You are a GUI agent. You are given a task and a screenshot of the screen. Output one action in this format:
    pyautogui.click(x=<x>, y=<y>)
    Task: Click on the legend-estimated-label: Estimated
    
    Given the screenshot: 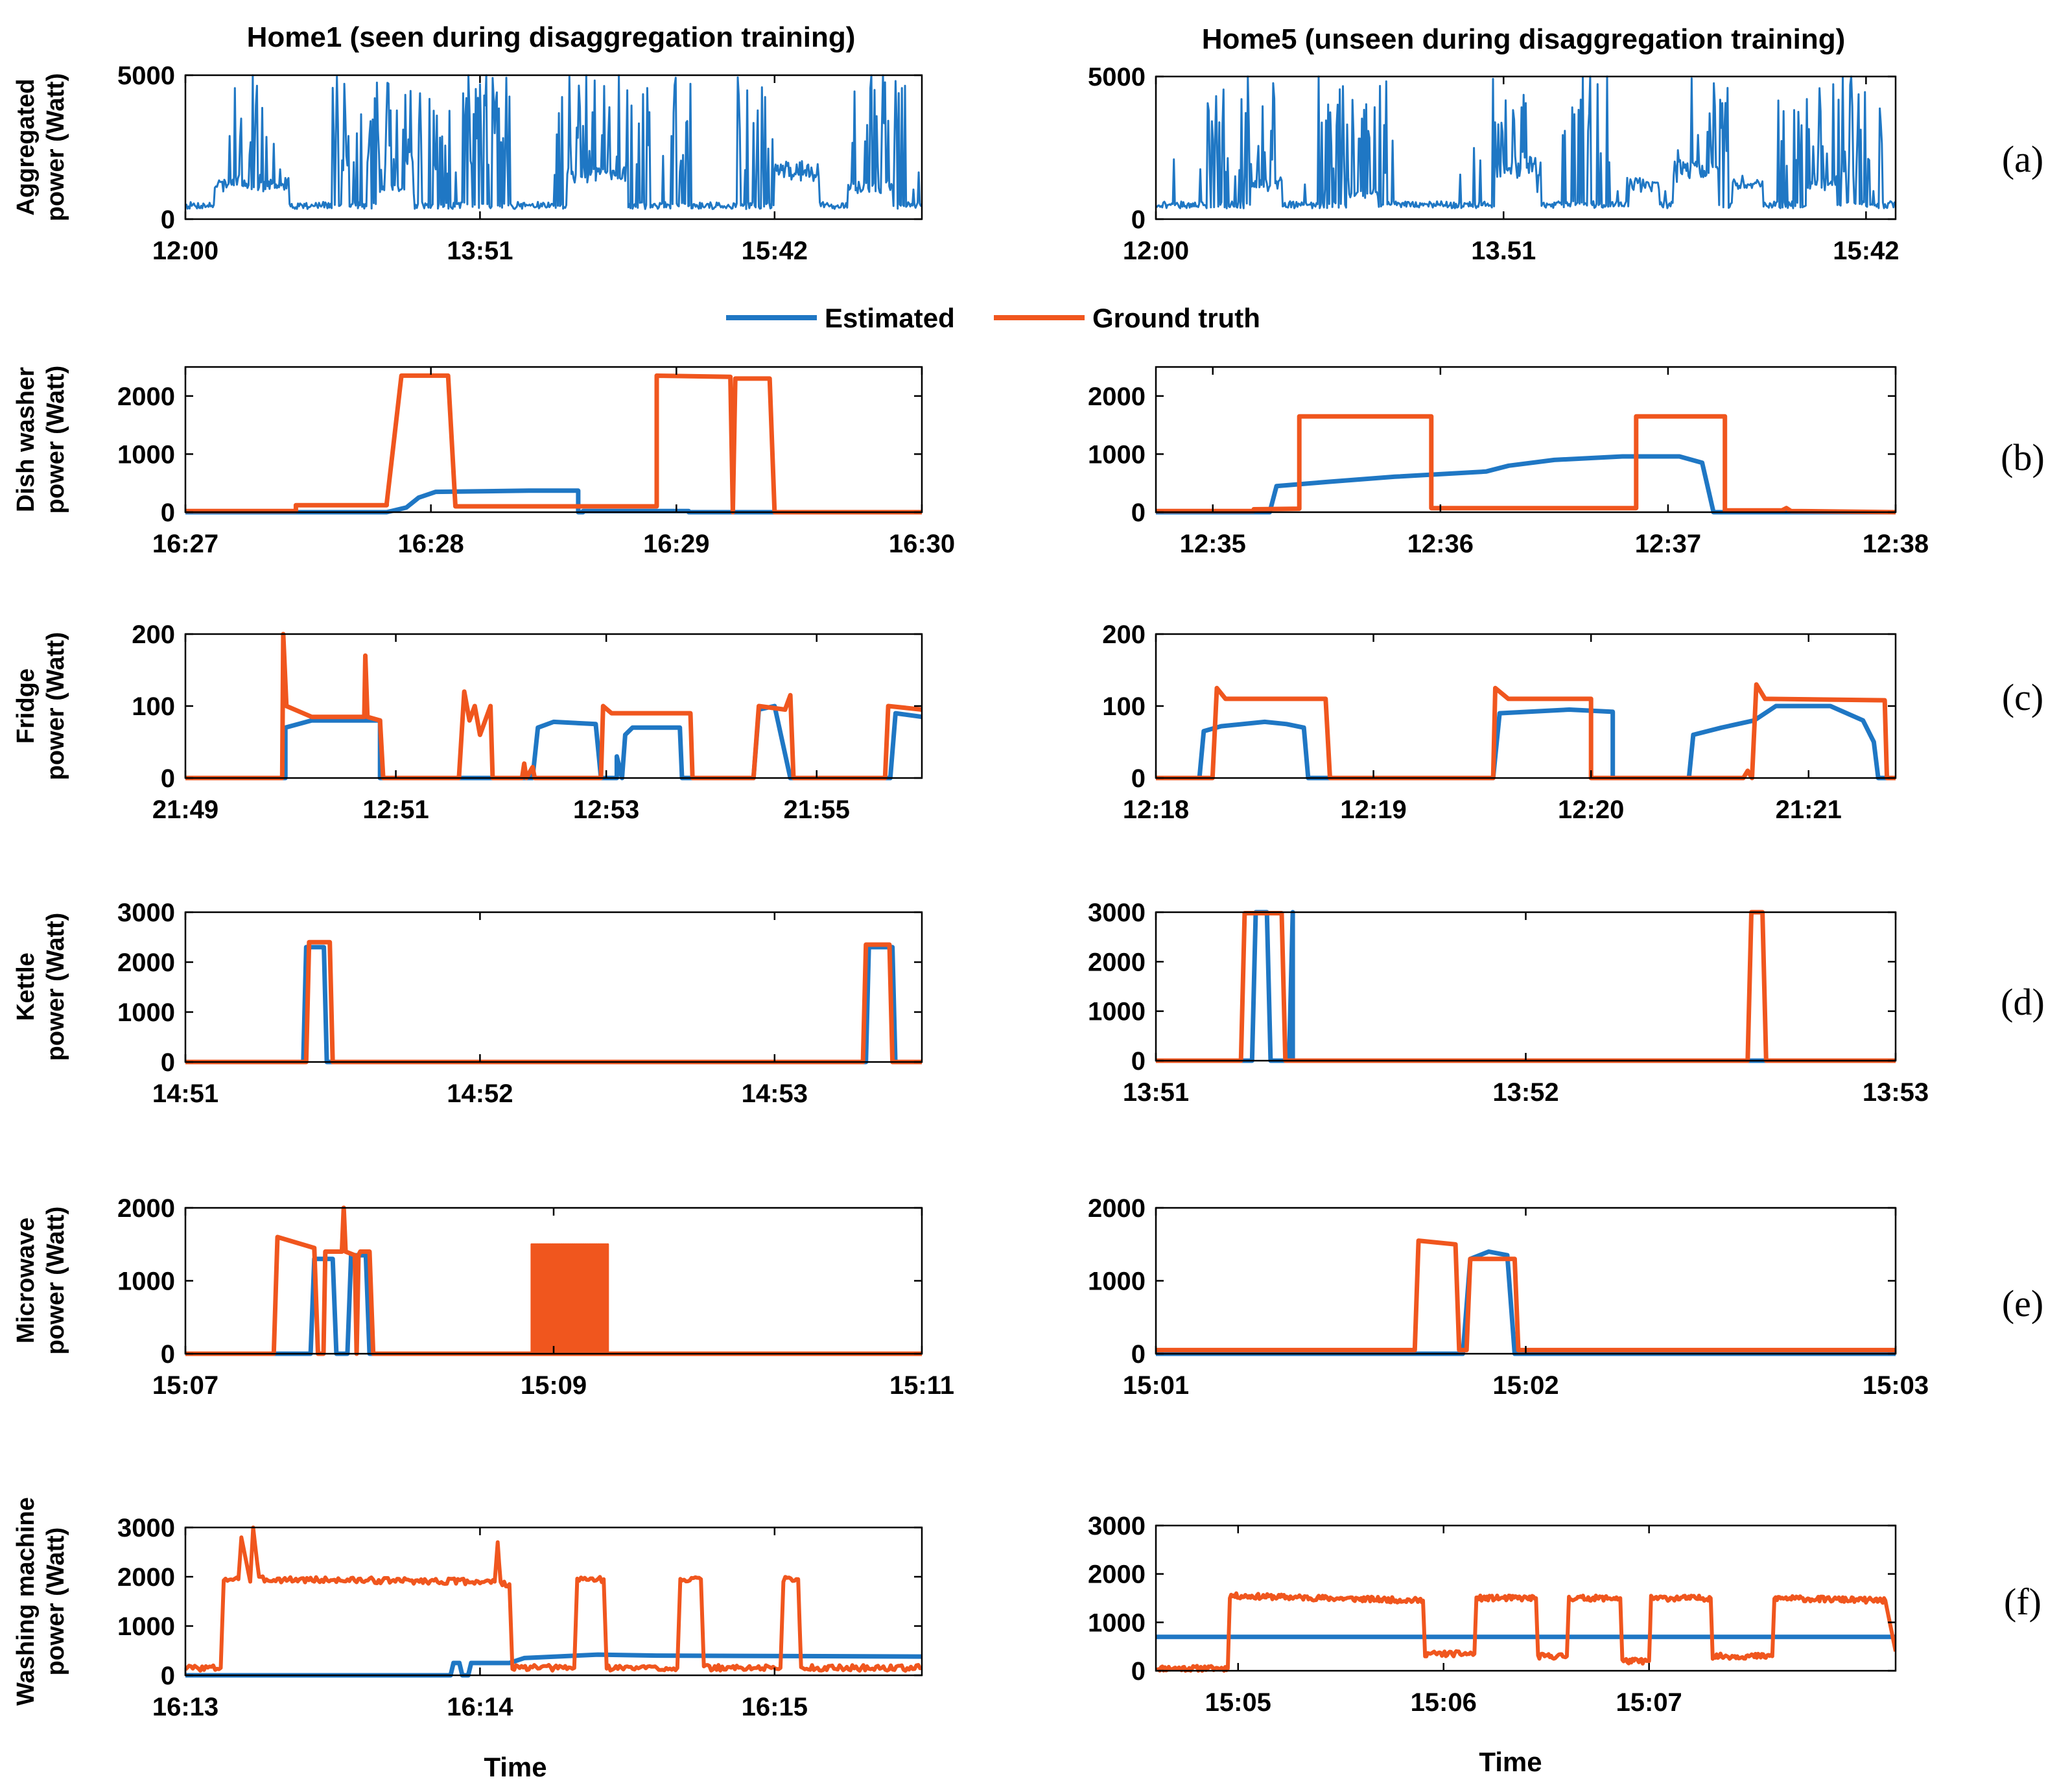 What is the action you would take?
    pyautogui.click(x=890, y=318)
    